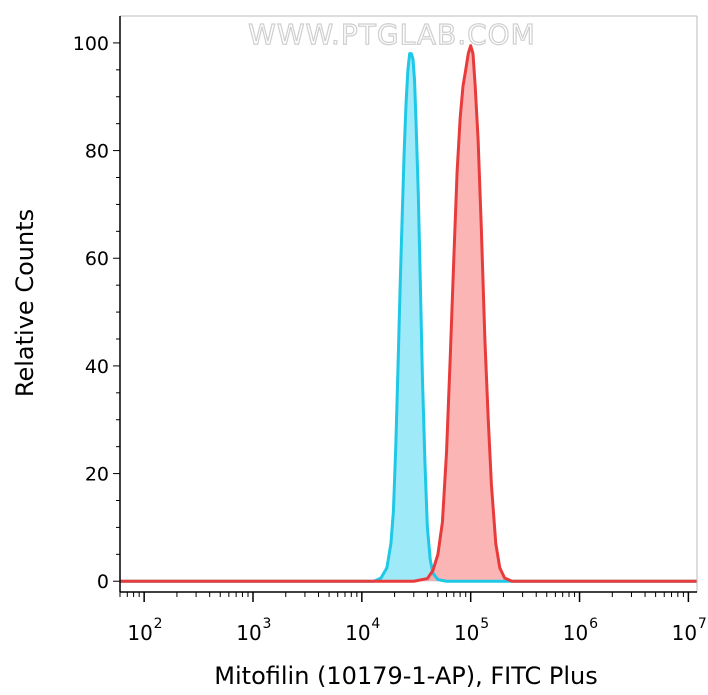  I want to click on x-tick-label: 10 4, so click(362, 630).